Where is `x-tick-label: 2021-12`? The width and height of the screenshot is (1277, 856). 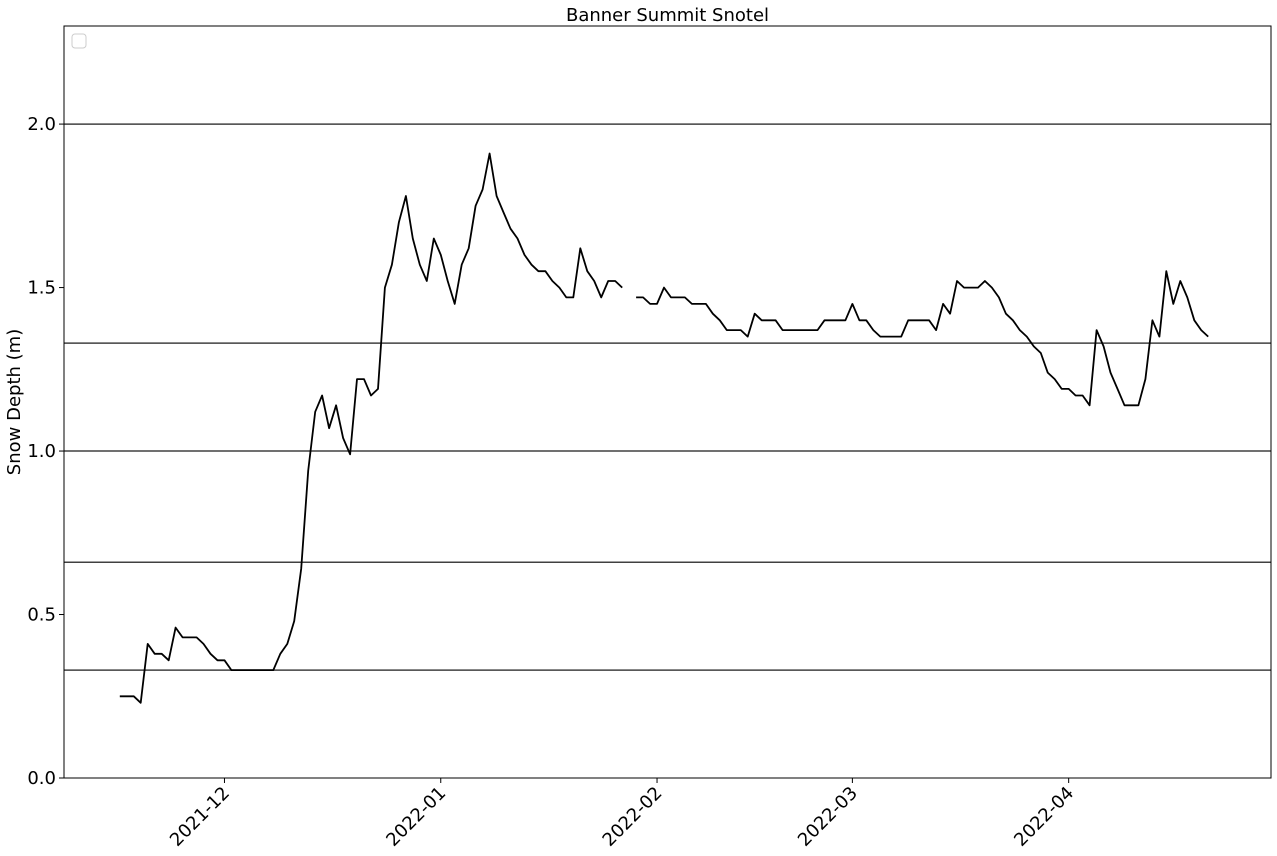 x-tick-label: 2021-12 is located at coordinates (200, 817).